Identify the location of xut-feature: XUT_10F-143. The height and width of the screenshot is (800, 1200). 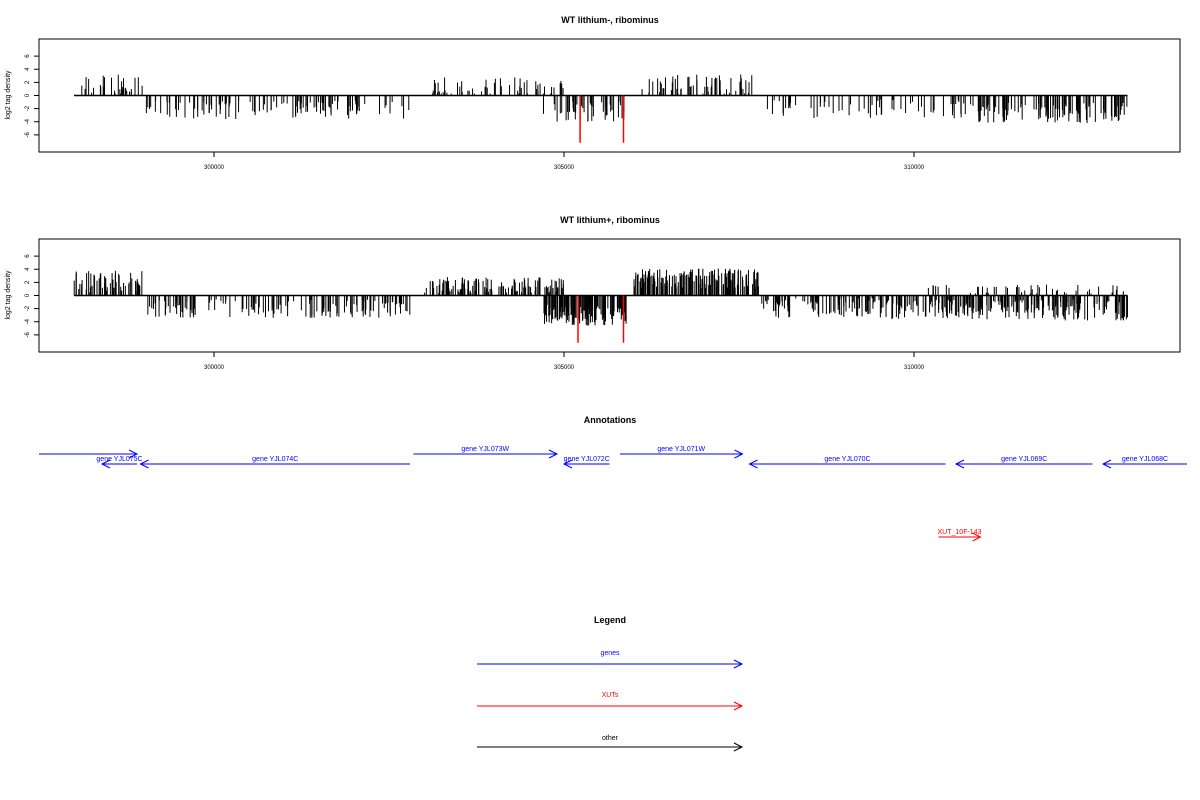
(960, 535).